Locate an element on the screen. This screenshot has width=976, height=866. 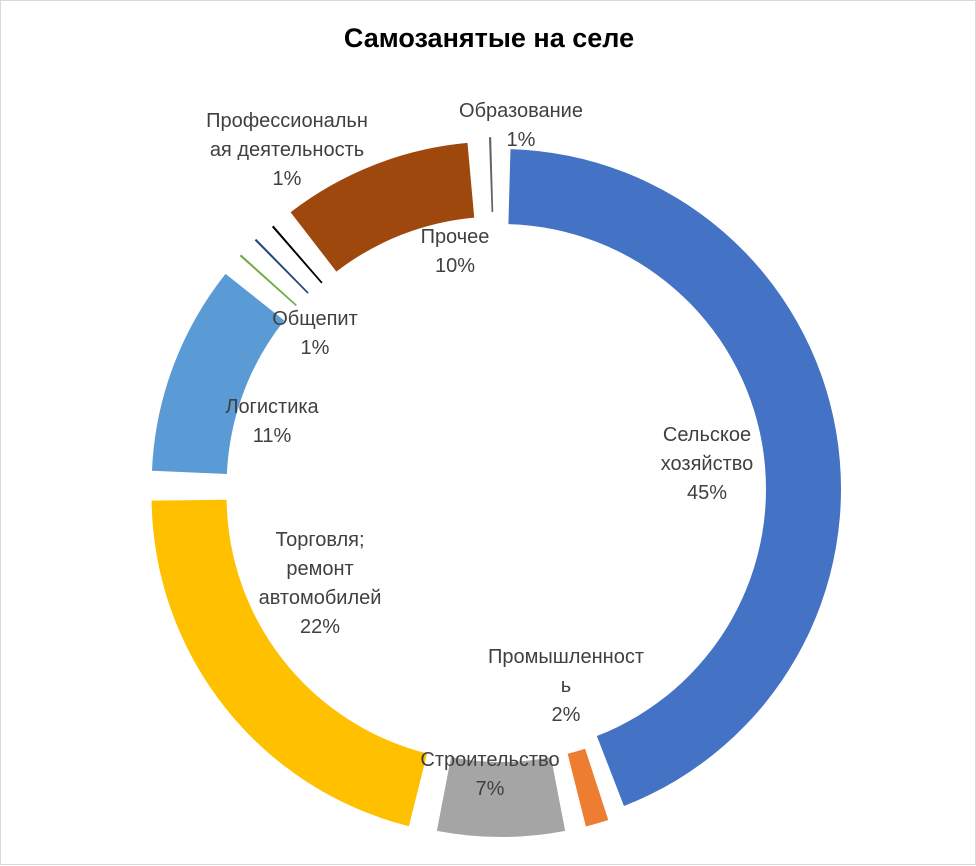
chart-title: Самозанятые на селе is located at coordinates (489, 38).